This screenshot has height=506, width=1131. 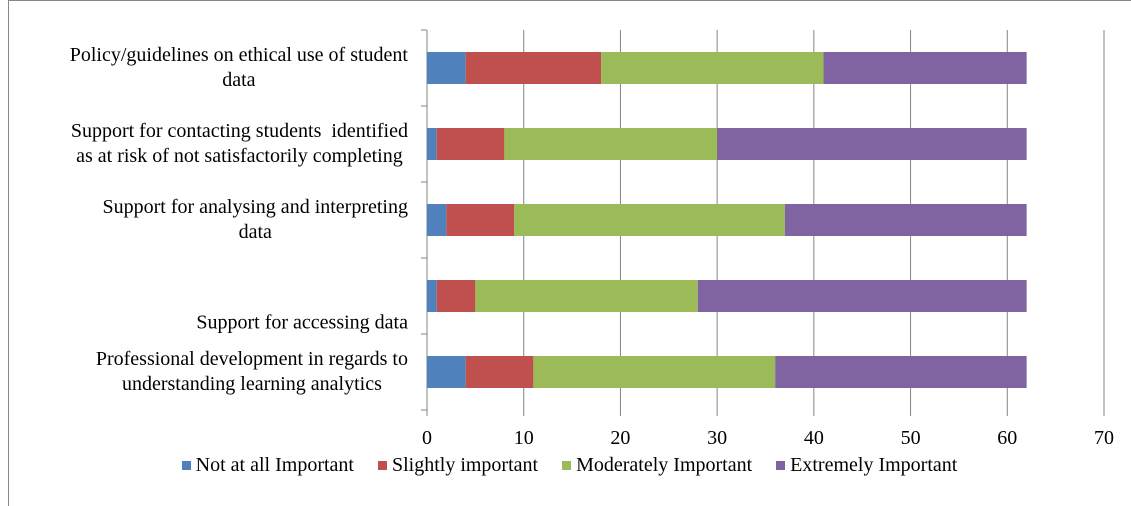 What do you see at coordinates (1104, 438) in the screenshot?
I see `x-tick-label: 70` at bounding box center [1104, 438].